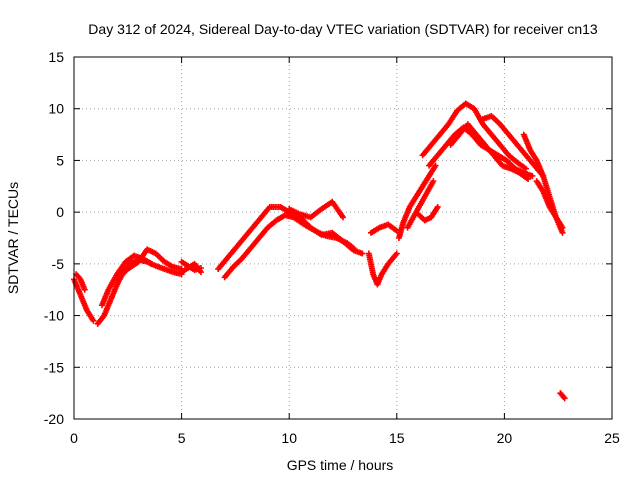 This screenshot has height=480, width=640. What do you see at coordinates (397, 438) in the screenshot?
I see `x-tick-label: 15` at bounding box center [397, 438].